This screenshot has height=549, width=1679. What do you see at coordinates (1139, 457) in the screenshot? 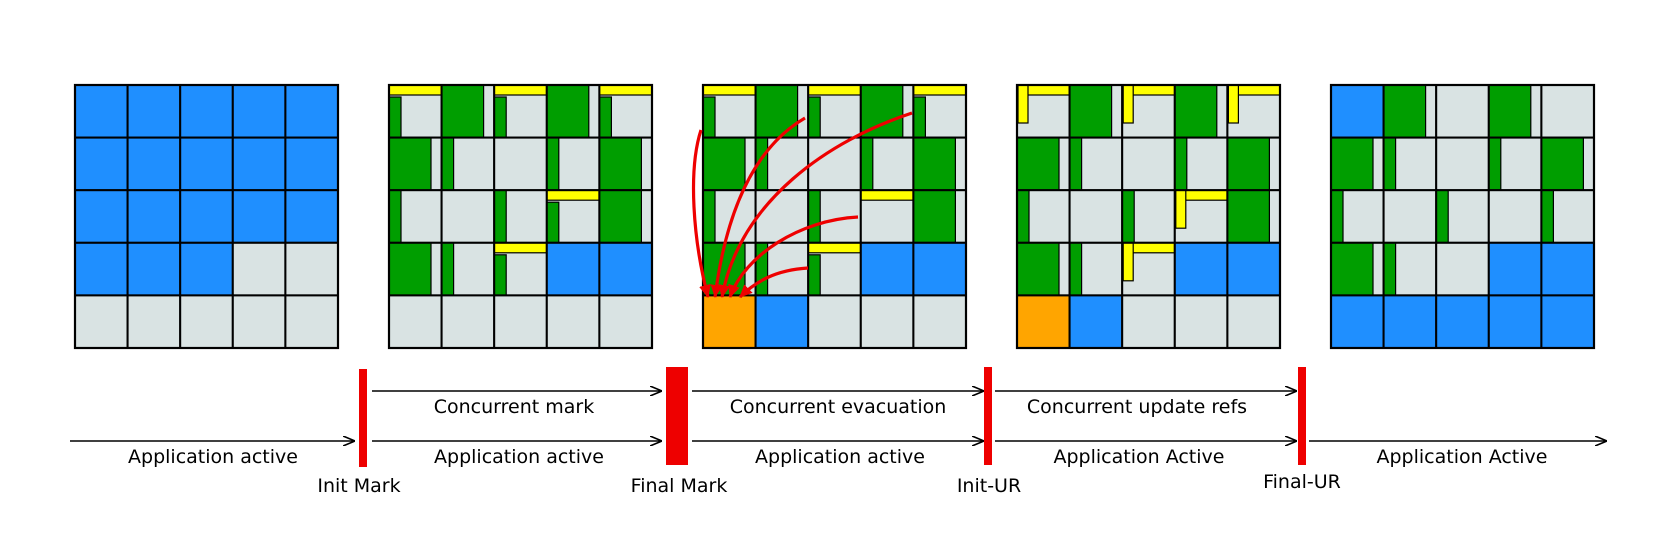
I see `phase-app-label-3: Application Active` at bounding box center [1139, 457].